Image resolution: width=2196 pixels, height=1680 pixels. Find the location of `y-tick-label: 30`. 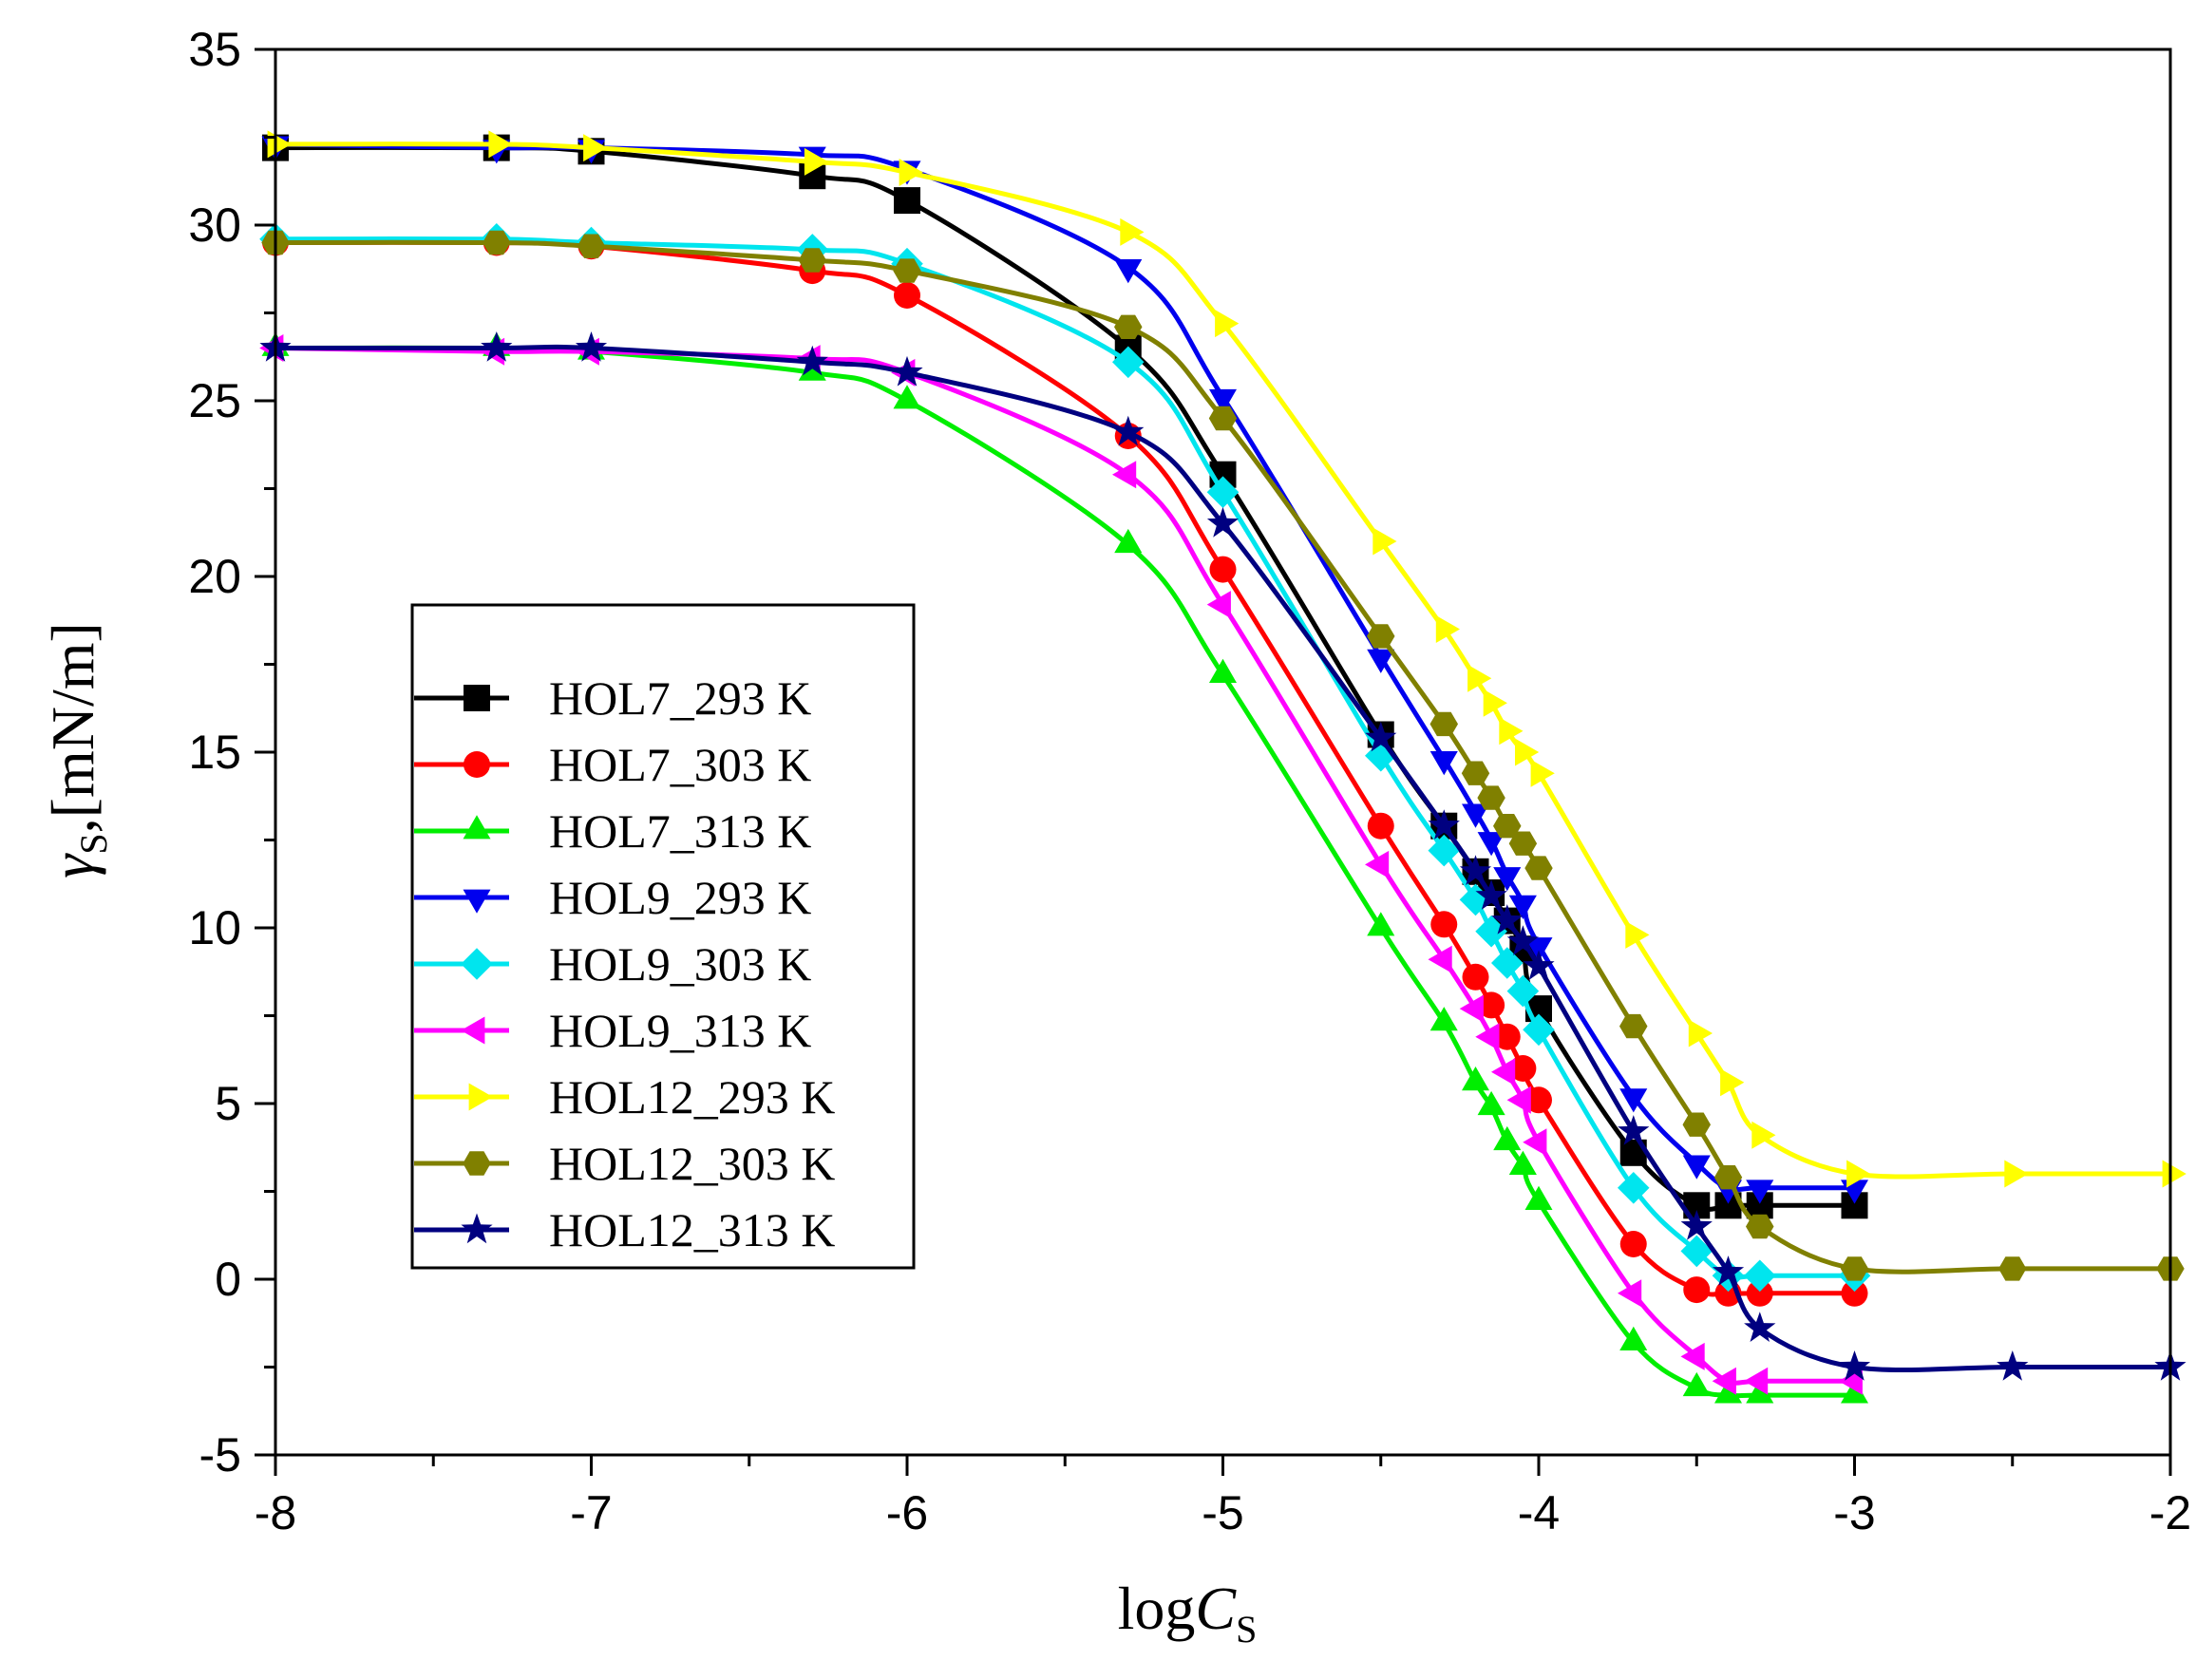

y-tick-label: 30 is located at coordinates (214, 225).